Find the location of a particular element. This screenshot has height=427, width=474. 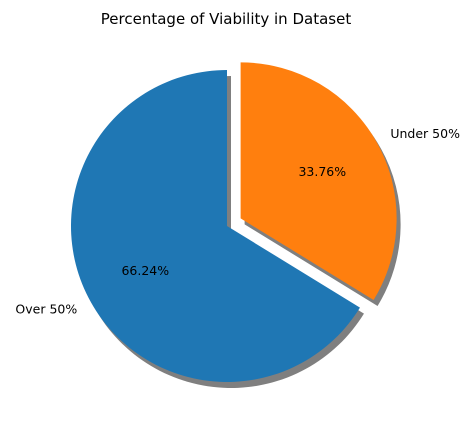

slice-percent-under-50: 33.76% is located at coordinates (322, 171).